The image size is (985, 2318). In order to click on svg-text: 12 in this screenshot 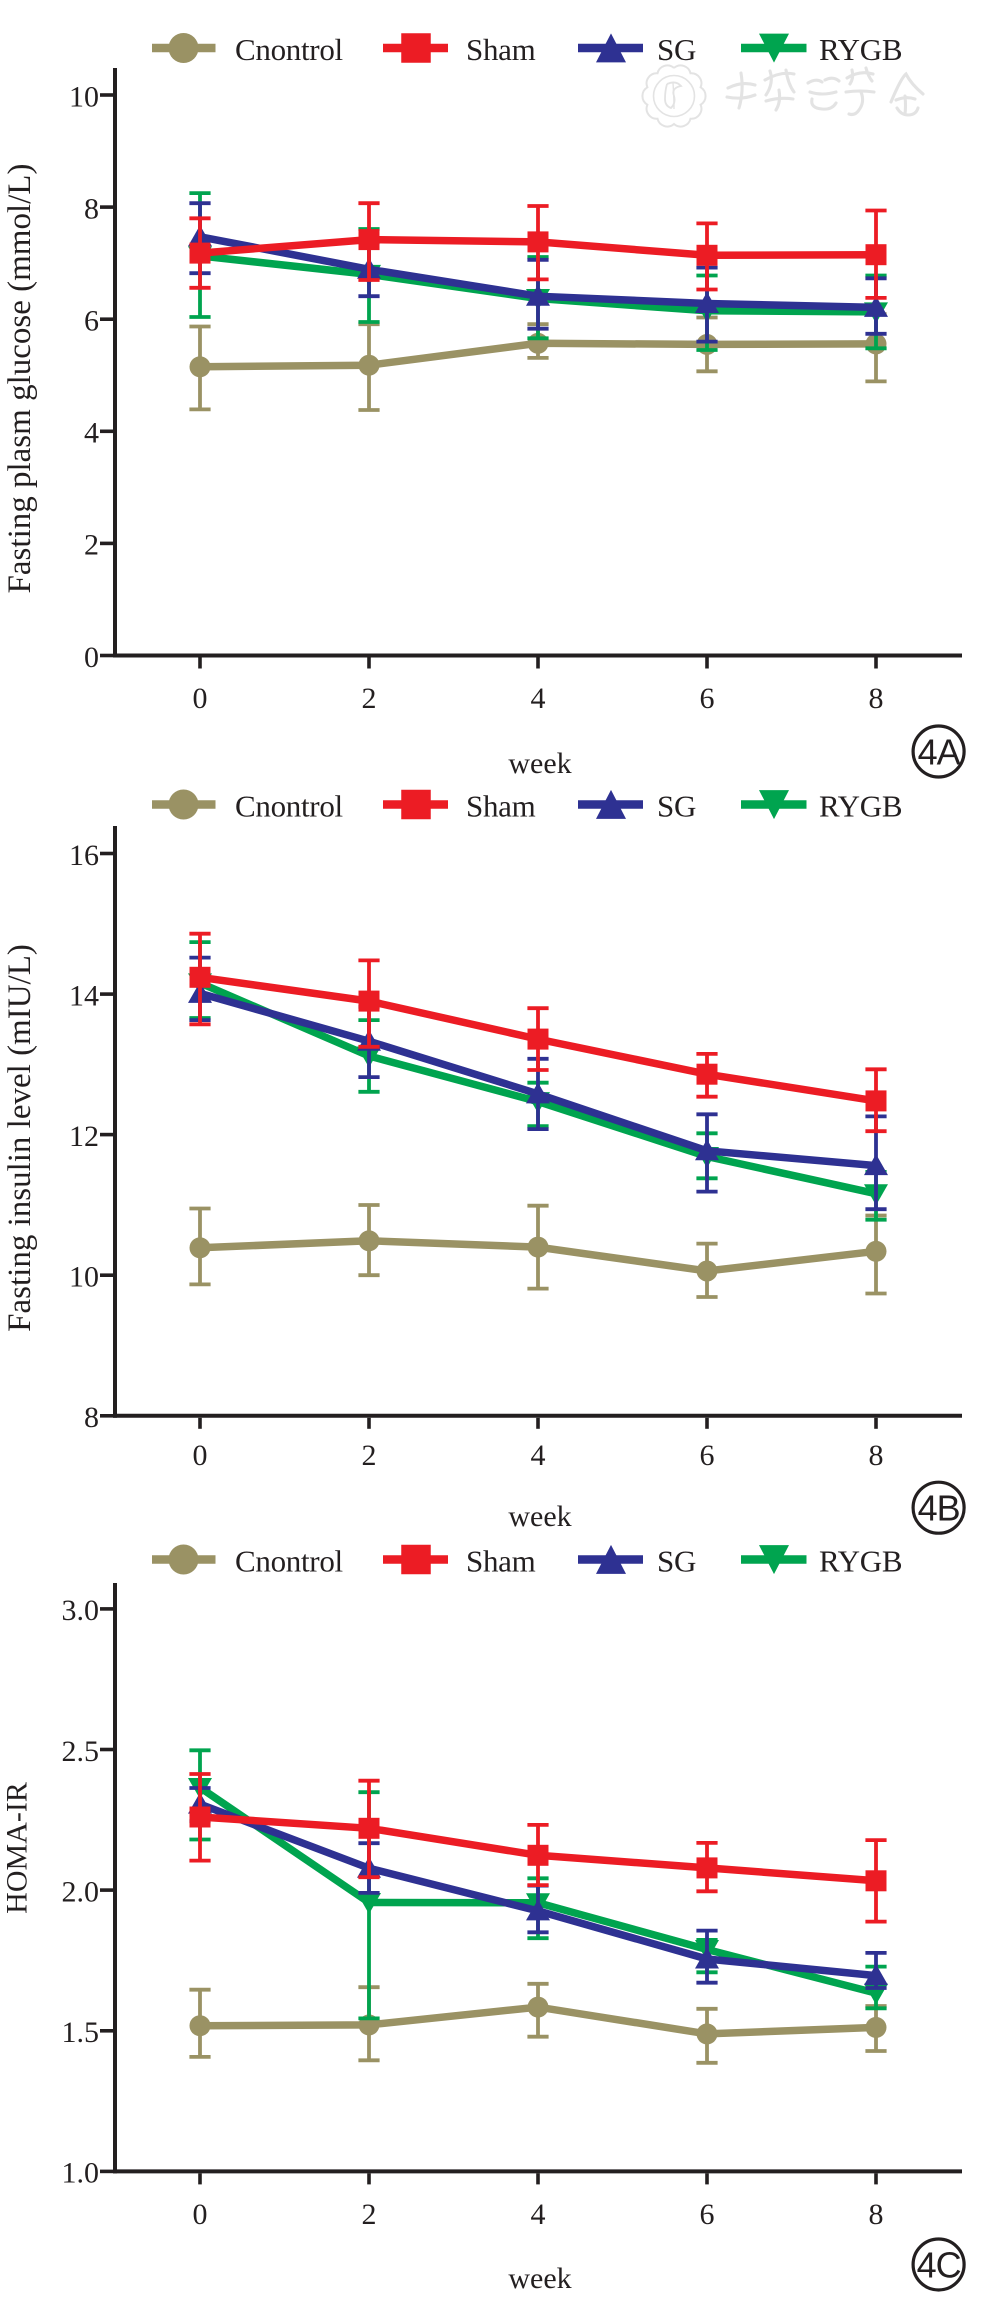, I will do `click(84, 1136)`.